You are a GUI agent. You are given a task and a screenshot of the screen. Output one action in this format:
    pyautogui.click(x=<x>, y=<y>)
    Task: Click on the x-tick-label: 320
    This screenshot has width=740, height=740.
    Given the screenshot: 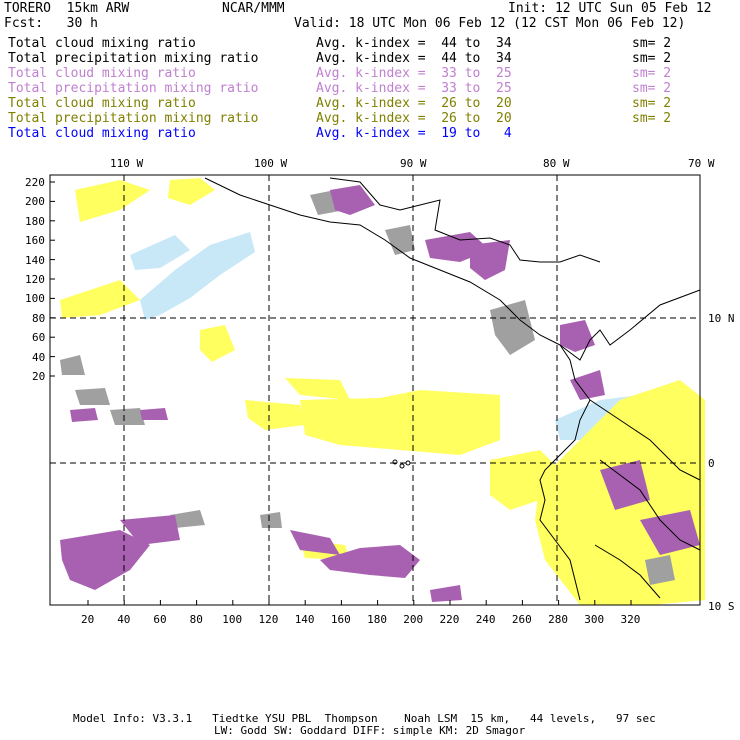 What is the action you would take?
    pyautogui.click(x=630, y=619)
    